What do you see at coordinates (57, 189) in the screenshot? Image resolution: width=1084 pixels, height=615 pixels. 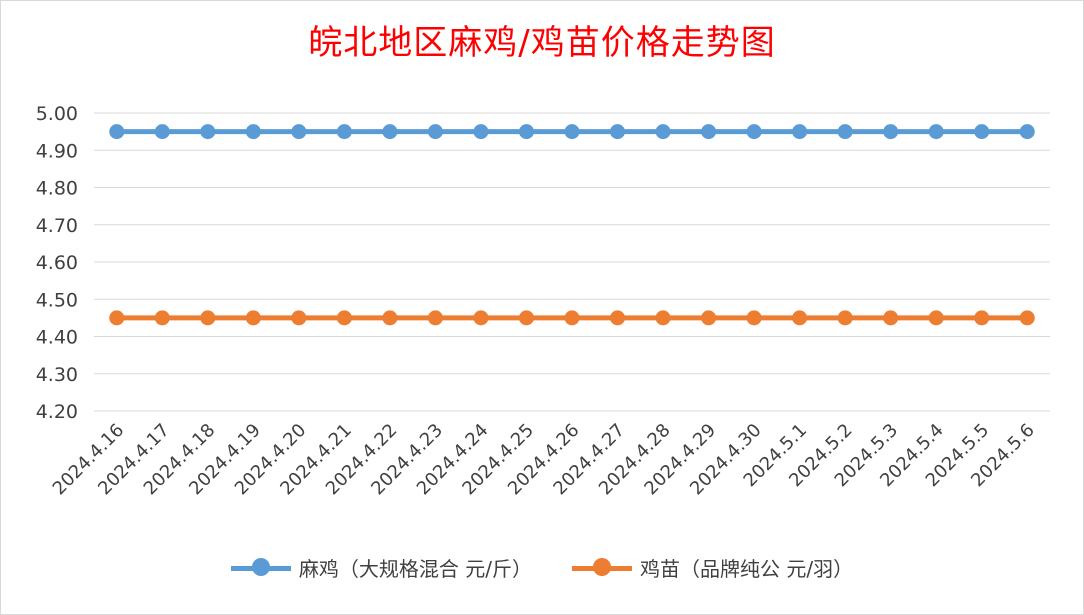 I see `y-tick-label-6: 4.80` at bounding box center [57, 189].